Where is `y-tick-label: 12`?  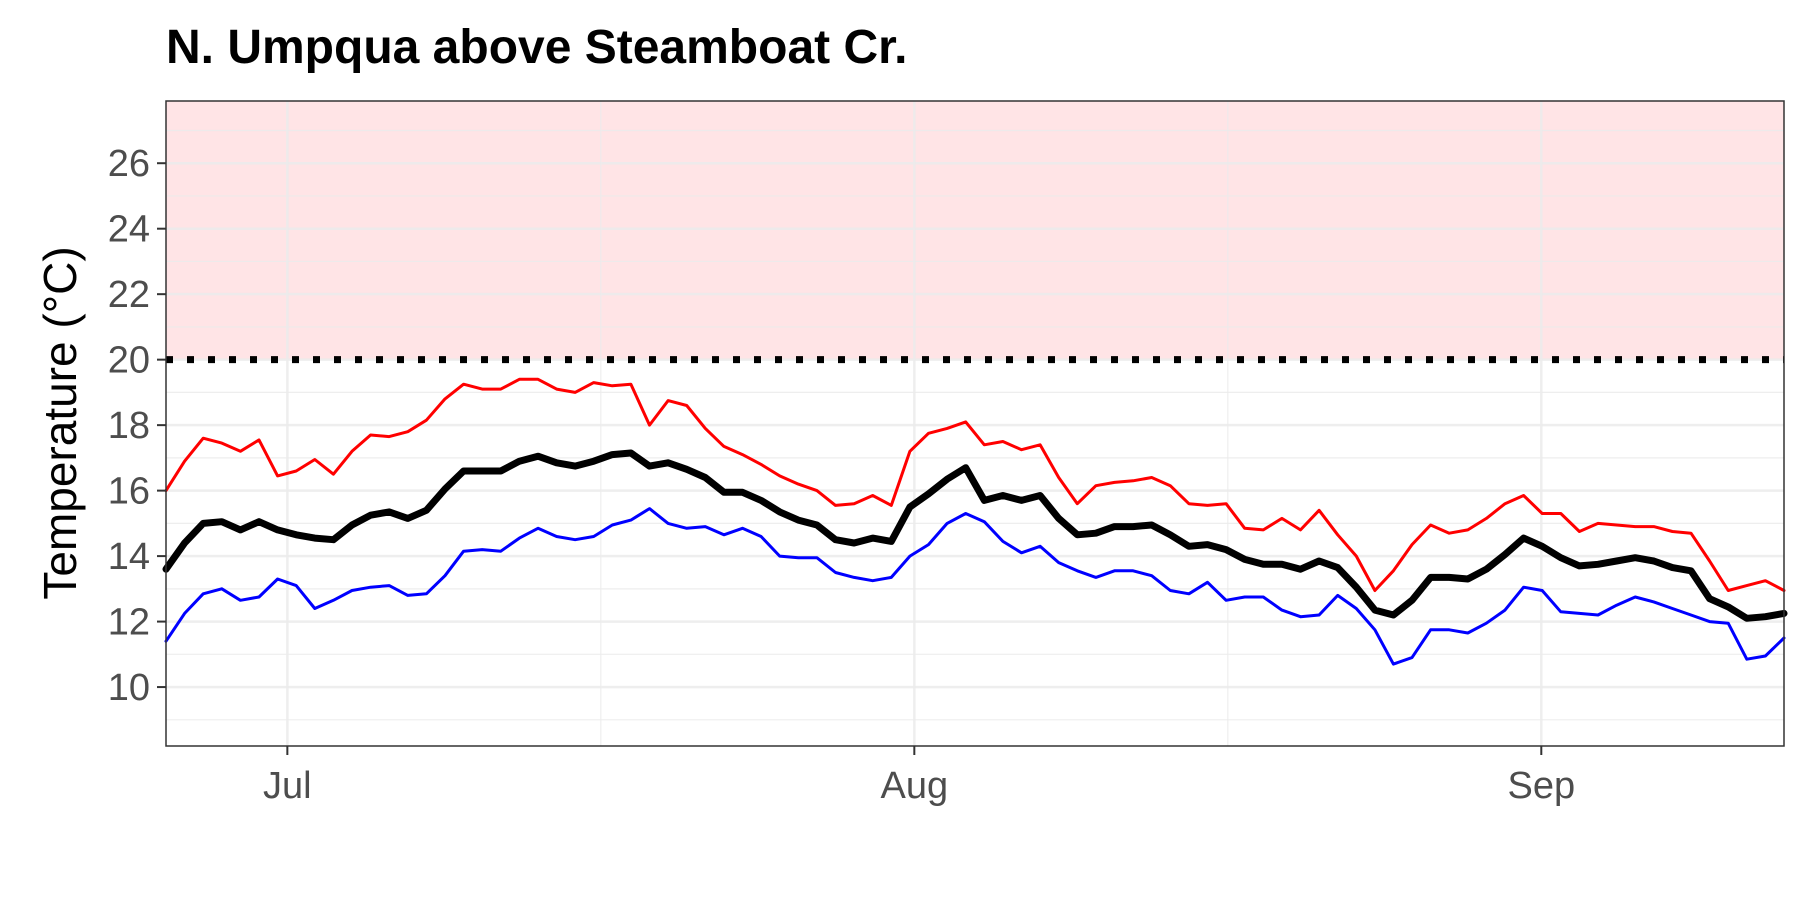 y-tick-label: 12 is located at coordinates (129, 623).